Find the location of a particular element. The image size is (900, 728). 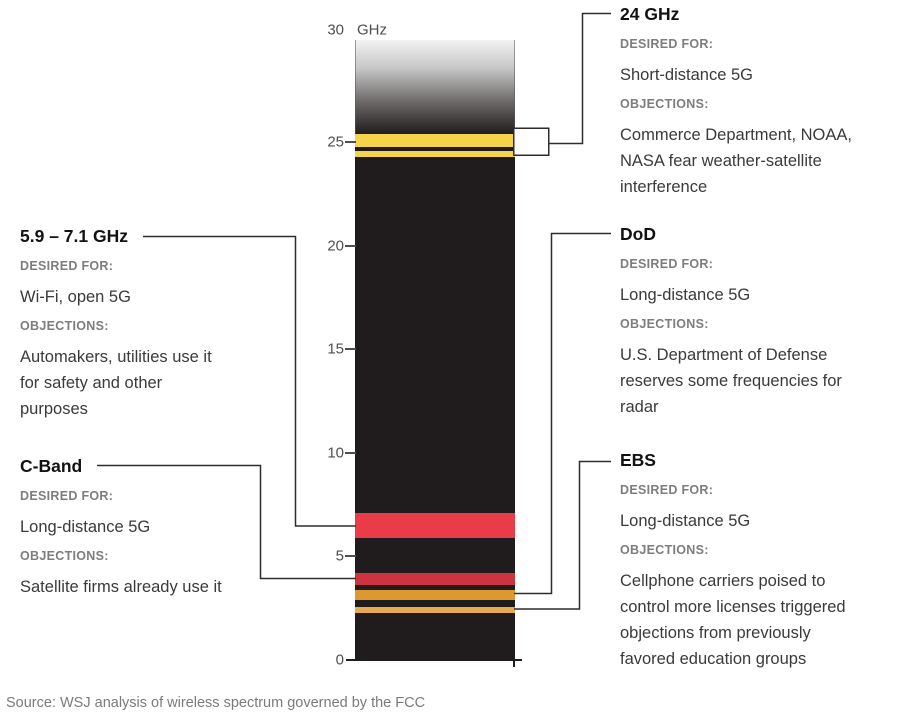

axis-tick-label: 25 is located at coordinates (335, 142).